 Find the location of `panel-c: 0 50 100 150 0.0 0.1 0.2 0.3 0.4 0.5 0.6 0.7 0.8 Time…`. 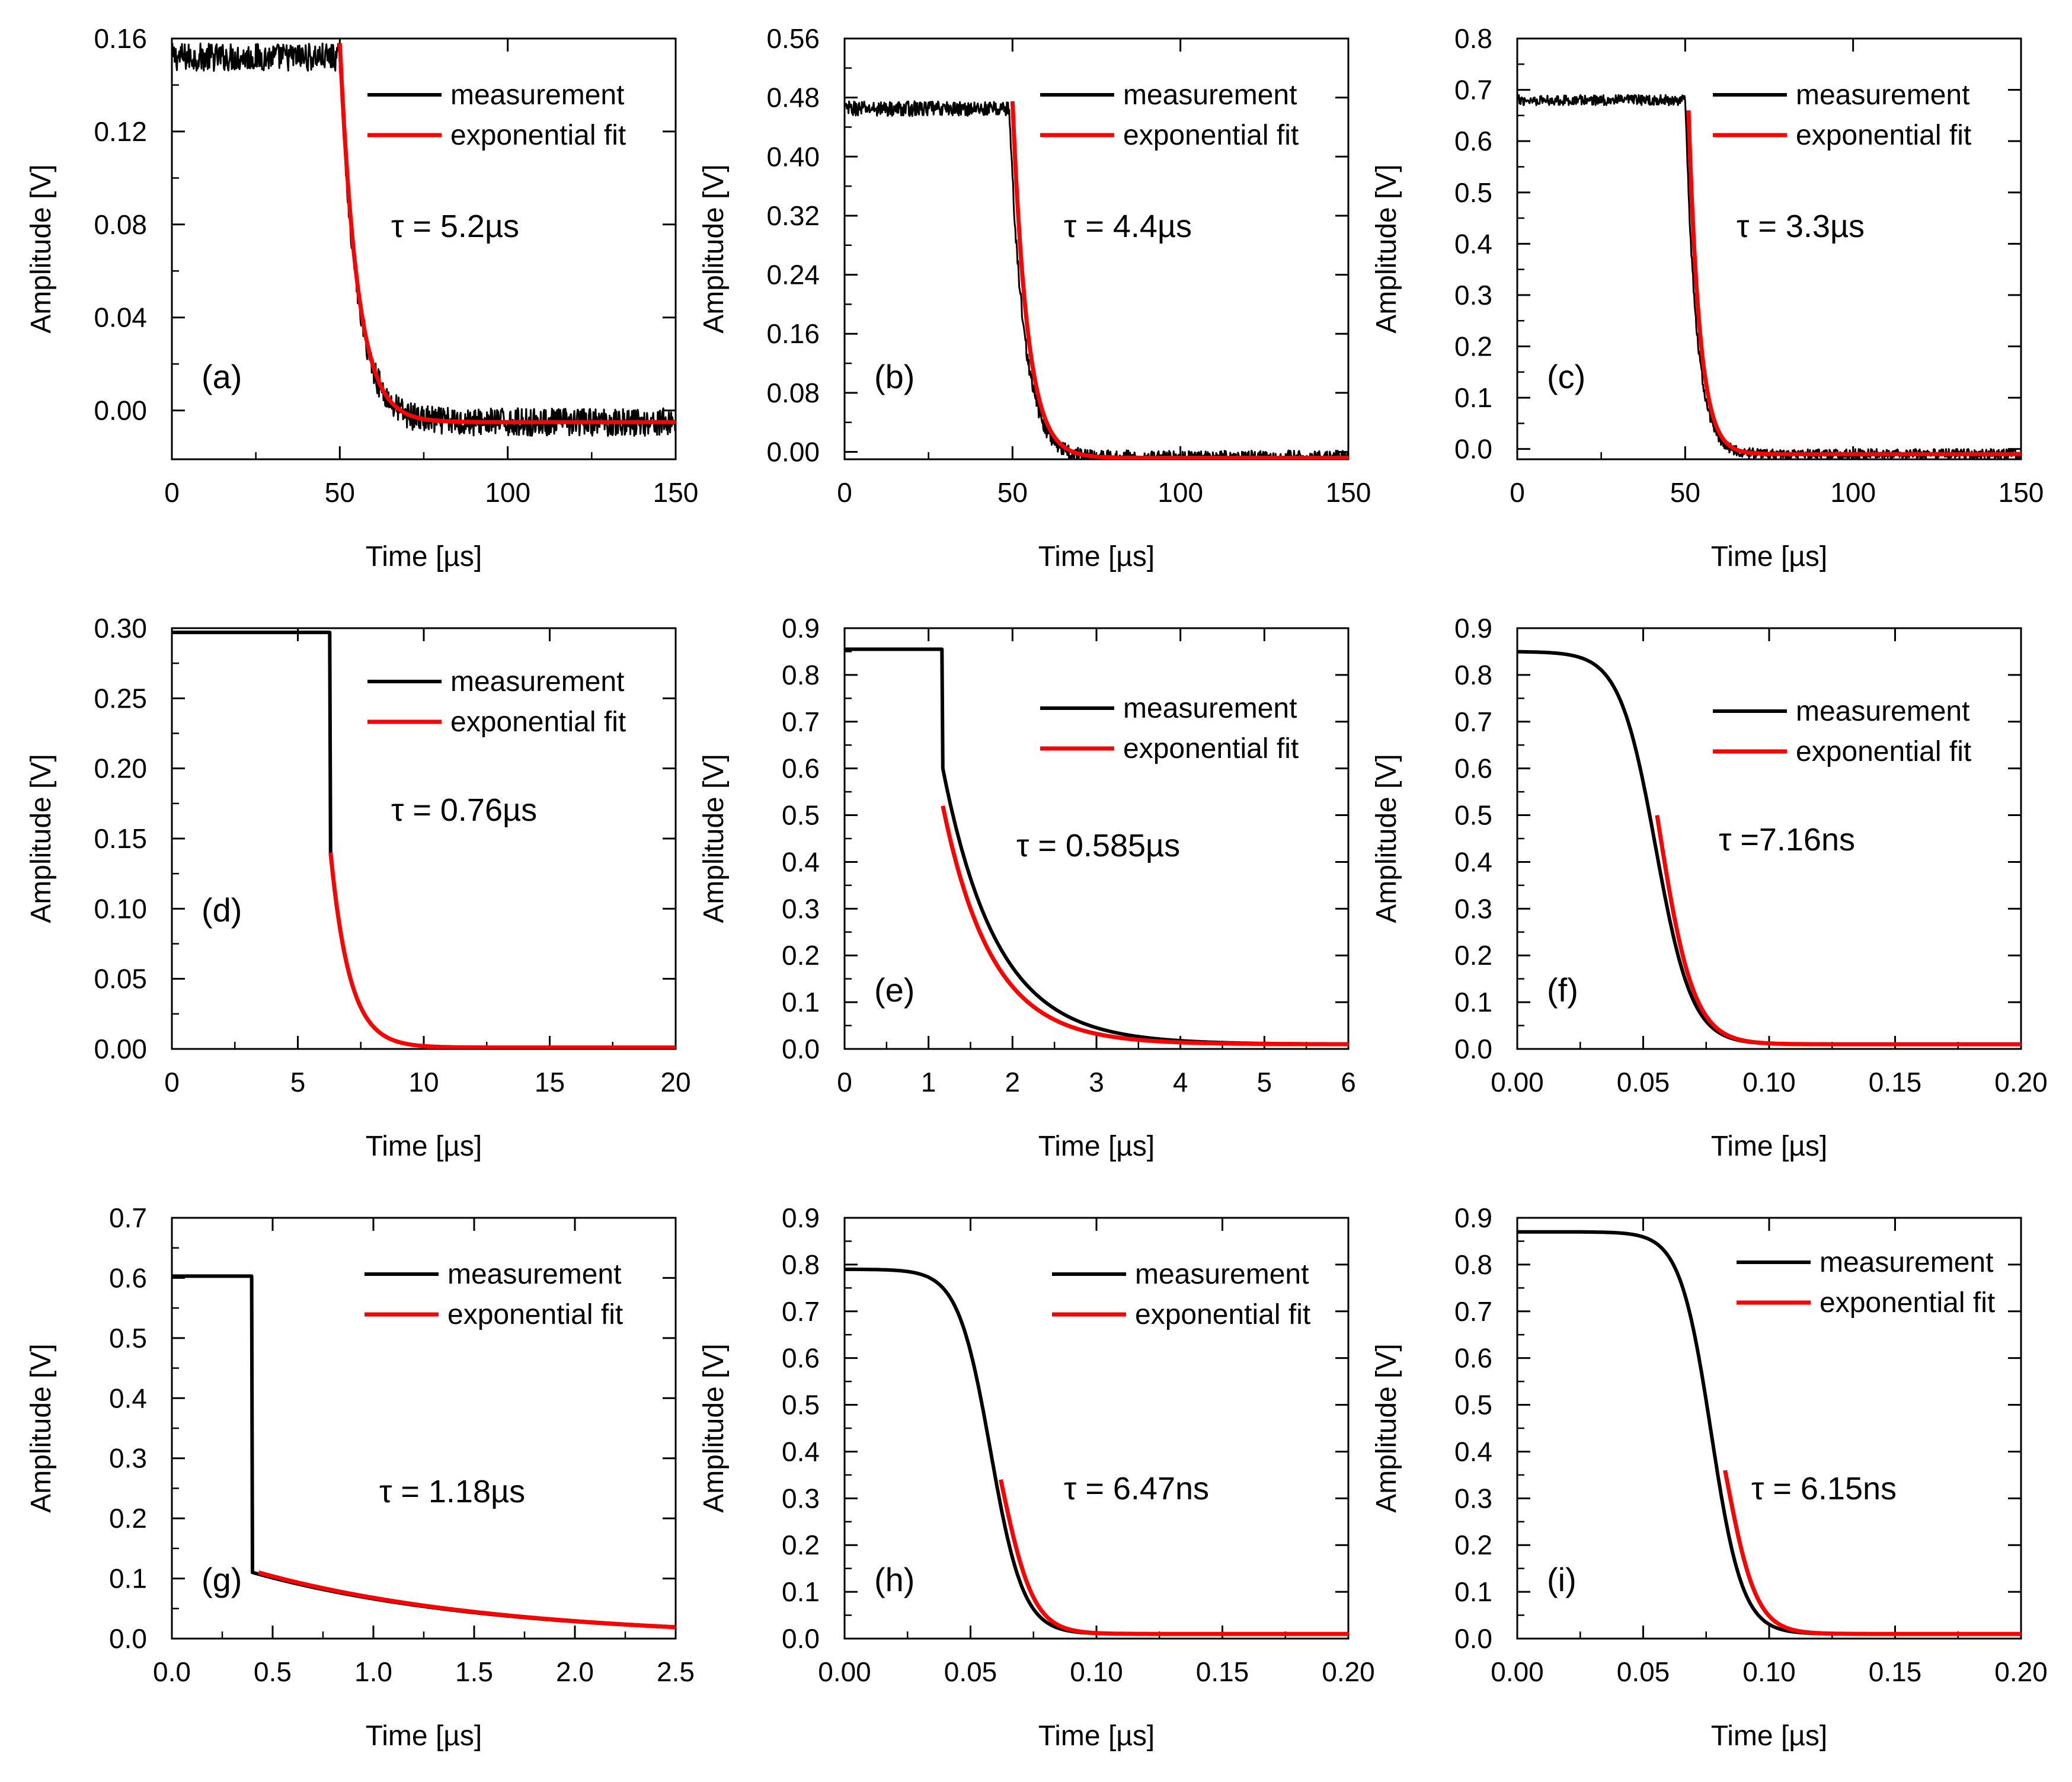

panel-c: 0 50 100 150 0.0 0.1 0.2 0.3 0.4 0.5 0.6 0.7 0.8 Time… is located at coordinates (1707, 297).